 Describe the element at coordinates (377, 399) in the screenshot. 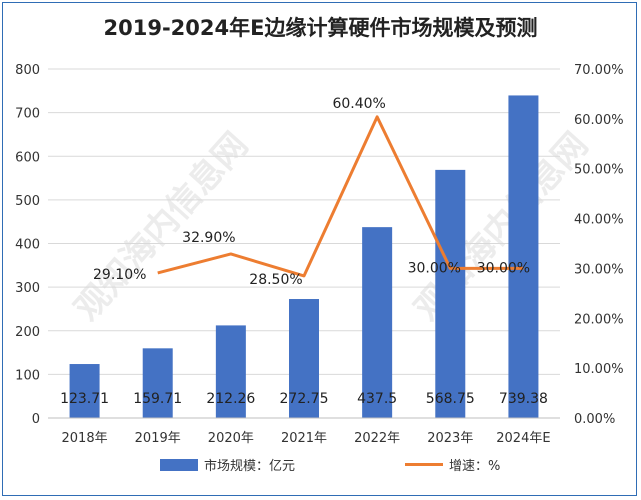

I see `bar-value-label: 437.5` at that location.